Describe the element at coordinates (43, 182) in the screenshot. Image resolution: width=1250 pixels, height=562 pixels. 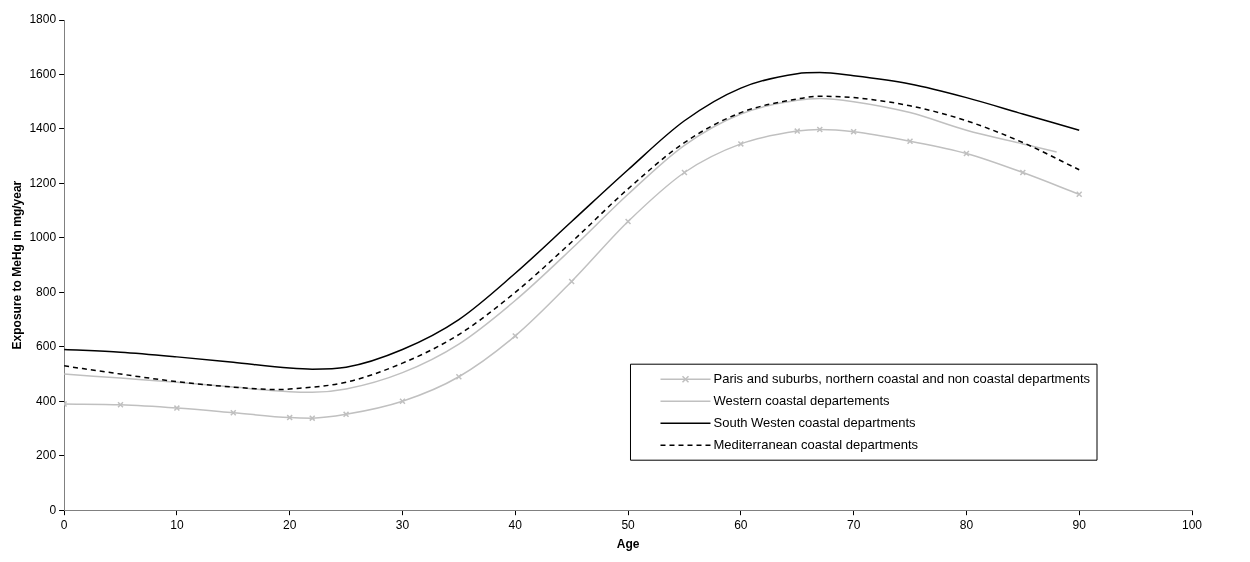
I see `y-tick-label: 1200` at that location.